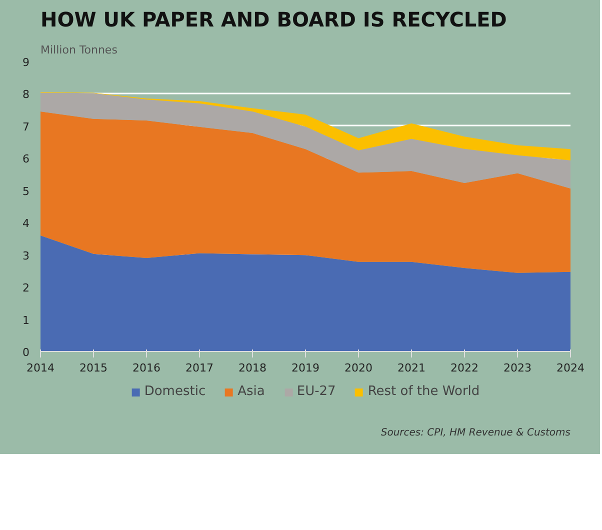 The height and width of the screenshot is (530, 602). I want to click on y-tick-label: 4, so click(26, 223).